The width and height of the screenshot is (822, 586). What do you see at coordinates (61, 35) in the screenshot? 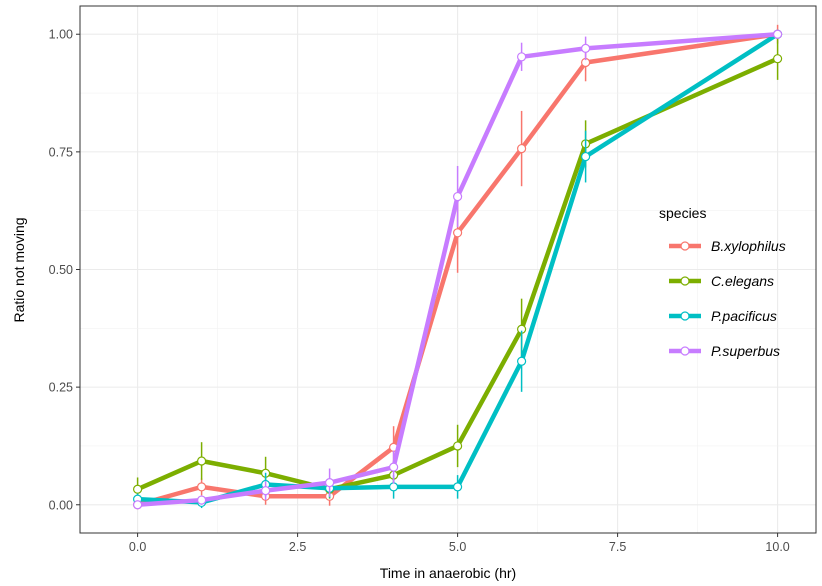
I see `y-tick-label: 1.00` at bounding box center [61, 35].